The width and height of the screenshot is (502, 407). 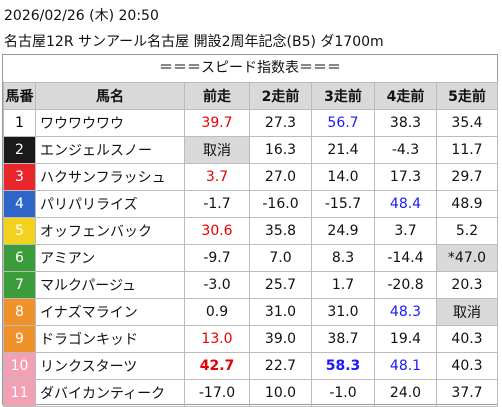 What do you see at coordinates (19, 96) in the screenshot?
I see `column-header: 馬番` at bounding box center [19, 96].